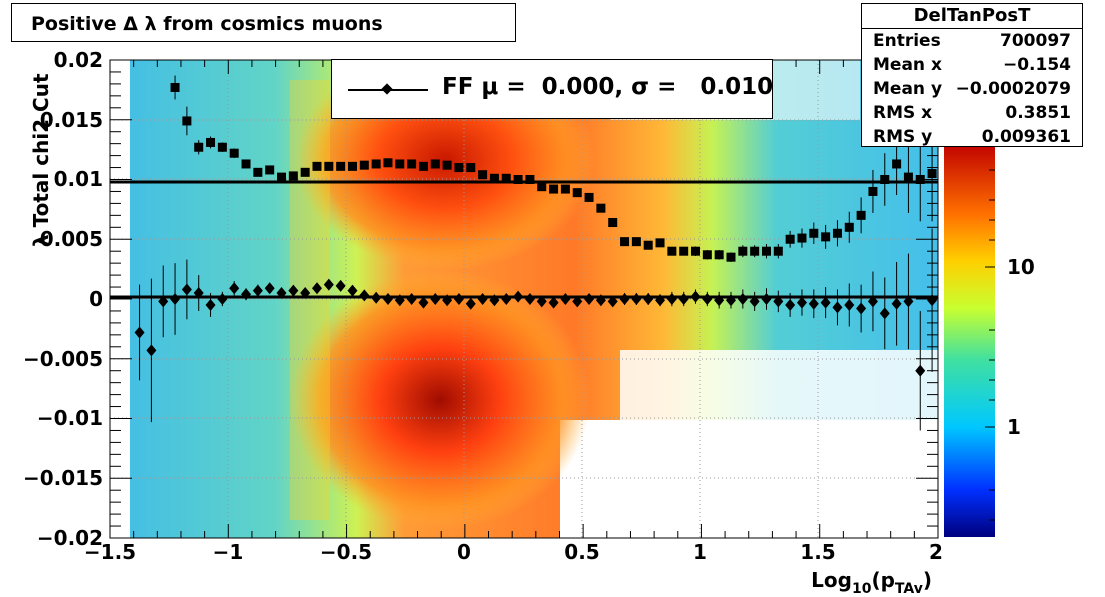 This screenshot has width=1105, height=597. Describe the element at coordinates (1021, 267) in the screenshot. I see `colorbar-label-10: 10` at that location.